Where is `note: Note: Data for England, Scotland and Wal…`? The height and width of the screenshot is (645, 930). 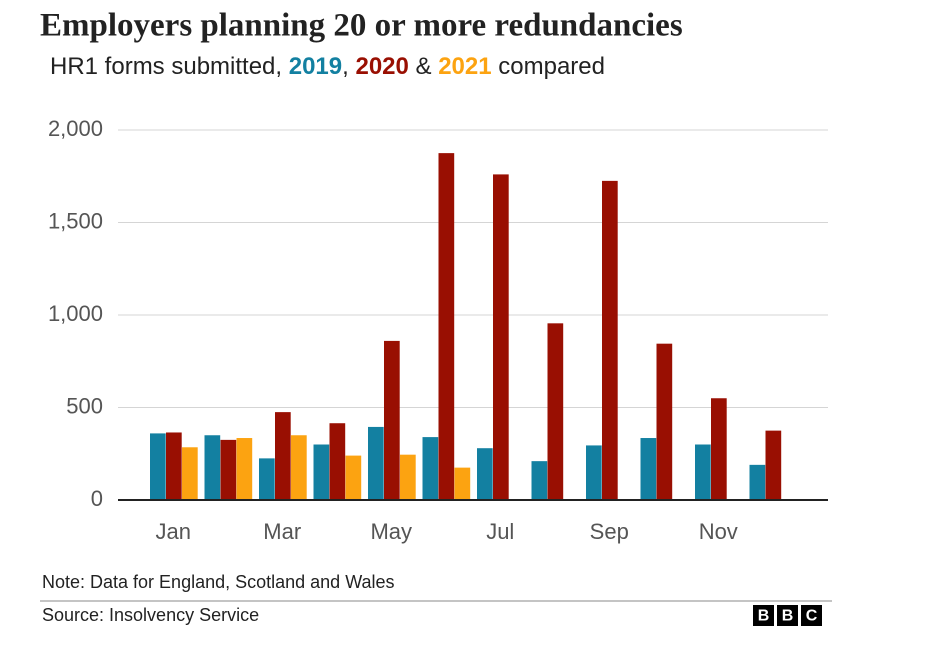 note: Note: Data for England, Scotland and Wal… is located at coordinates (218, 582).